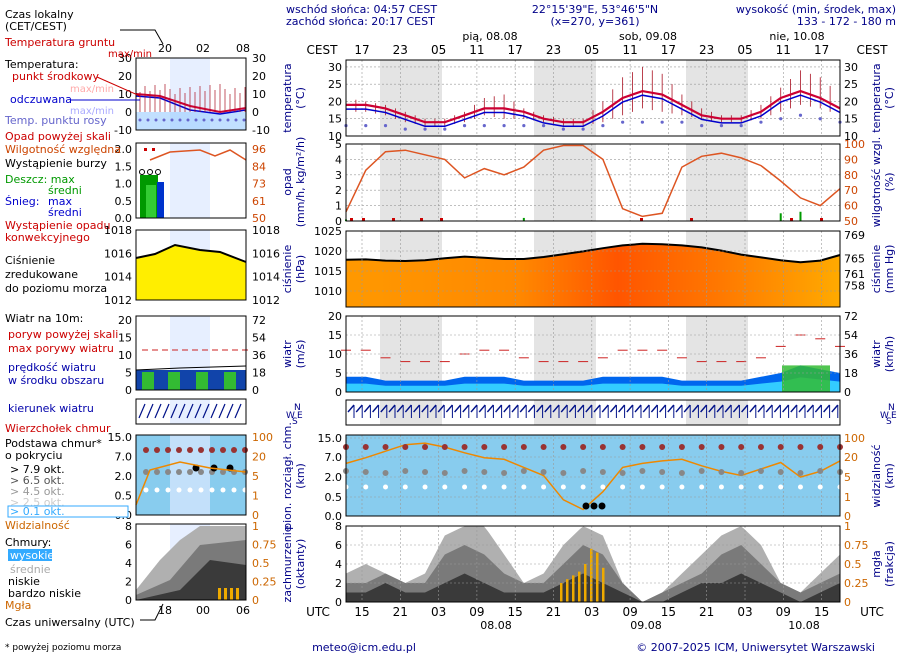 Image resolution: width=910 pixels, height=664 pixels. What do you see at coordinates (259, 320) in the screenshot?
I see `legend-text: 72` at bounding box center [259, 320].